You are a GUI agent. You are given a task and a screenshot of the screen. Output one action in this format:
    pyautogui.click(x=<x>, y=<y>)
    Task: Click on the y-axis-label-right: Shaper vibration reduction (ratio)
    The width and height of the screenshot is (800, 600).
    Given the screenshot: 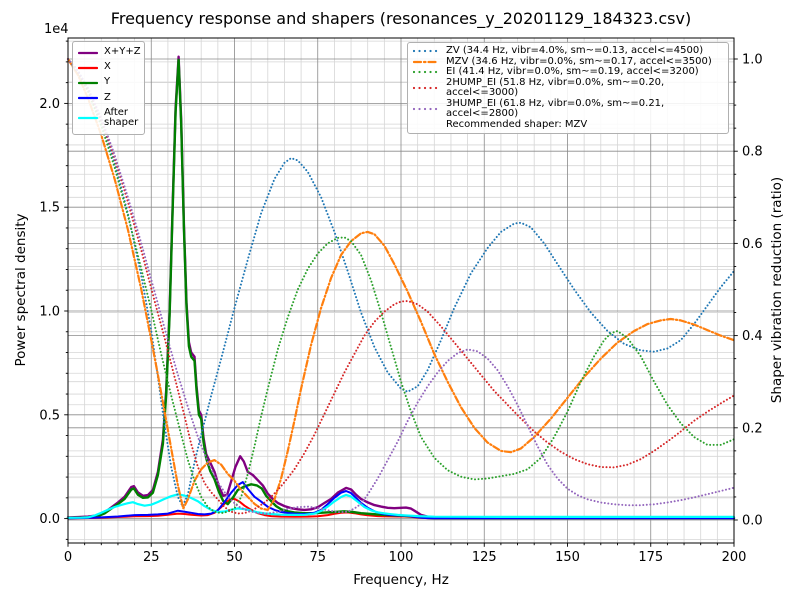 What is the action you would take?
    pyautogui.click(x=777, y=290)
    